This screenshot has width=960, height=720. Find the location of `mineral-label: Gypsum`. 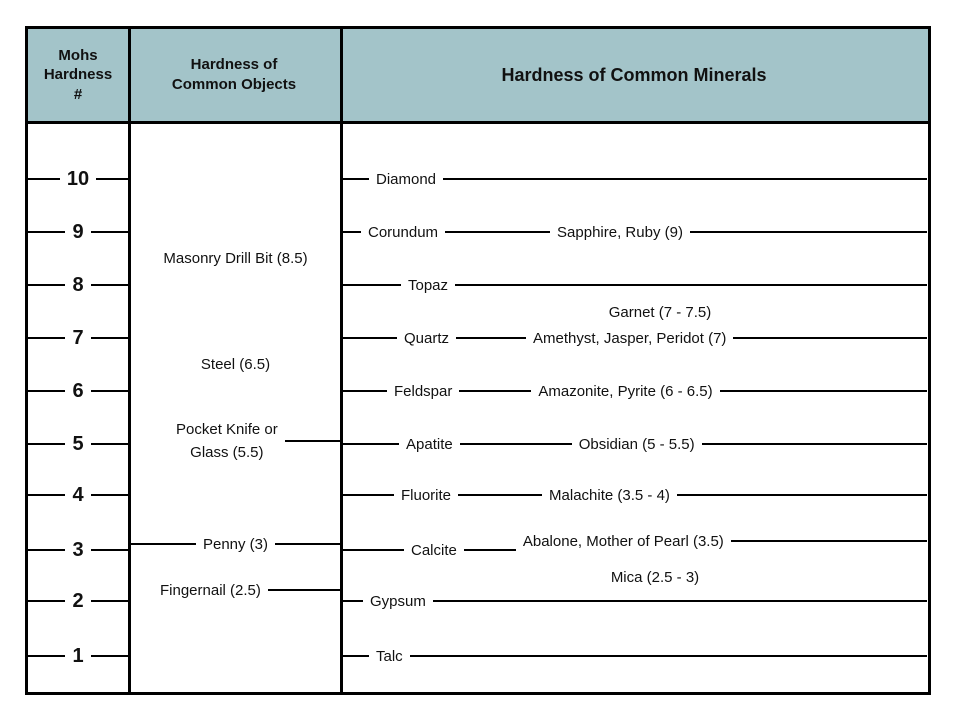

mineral-label: Gypsum is located at coordinates (398, 601).